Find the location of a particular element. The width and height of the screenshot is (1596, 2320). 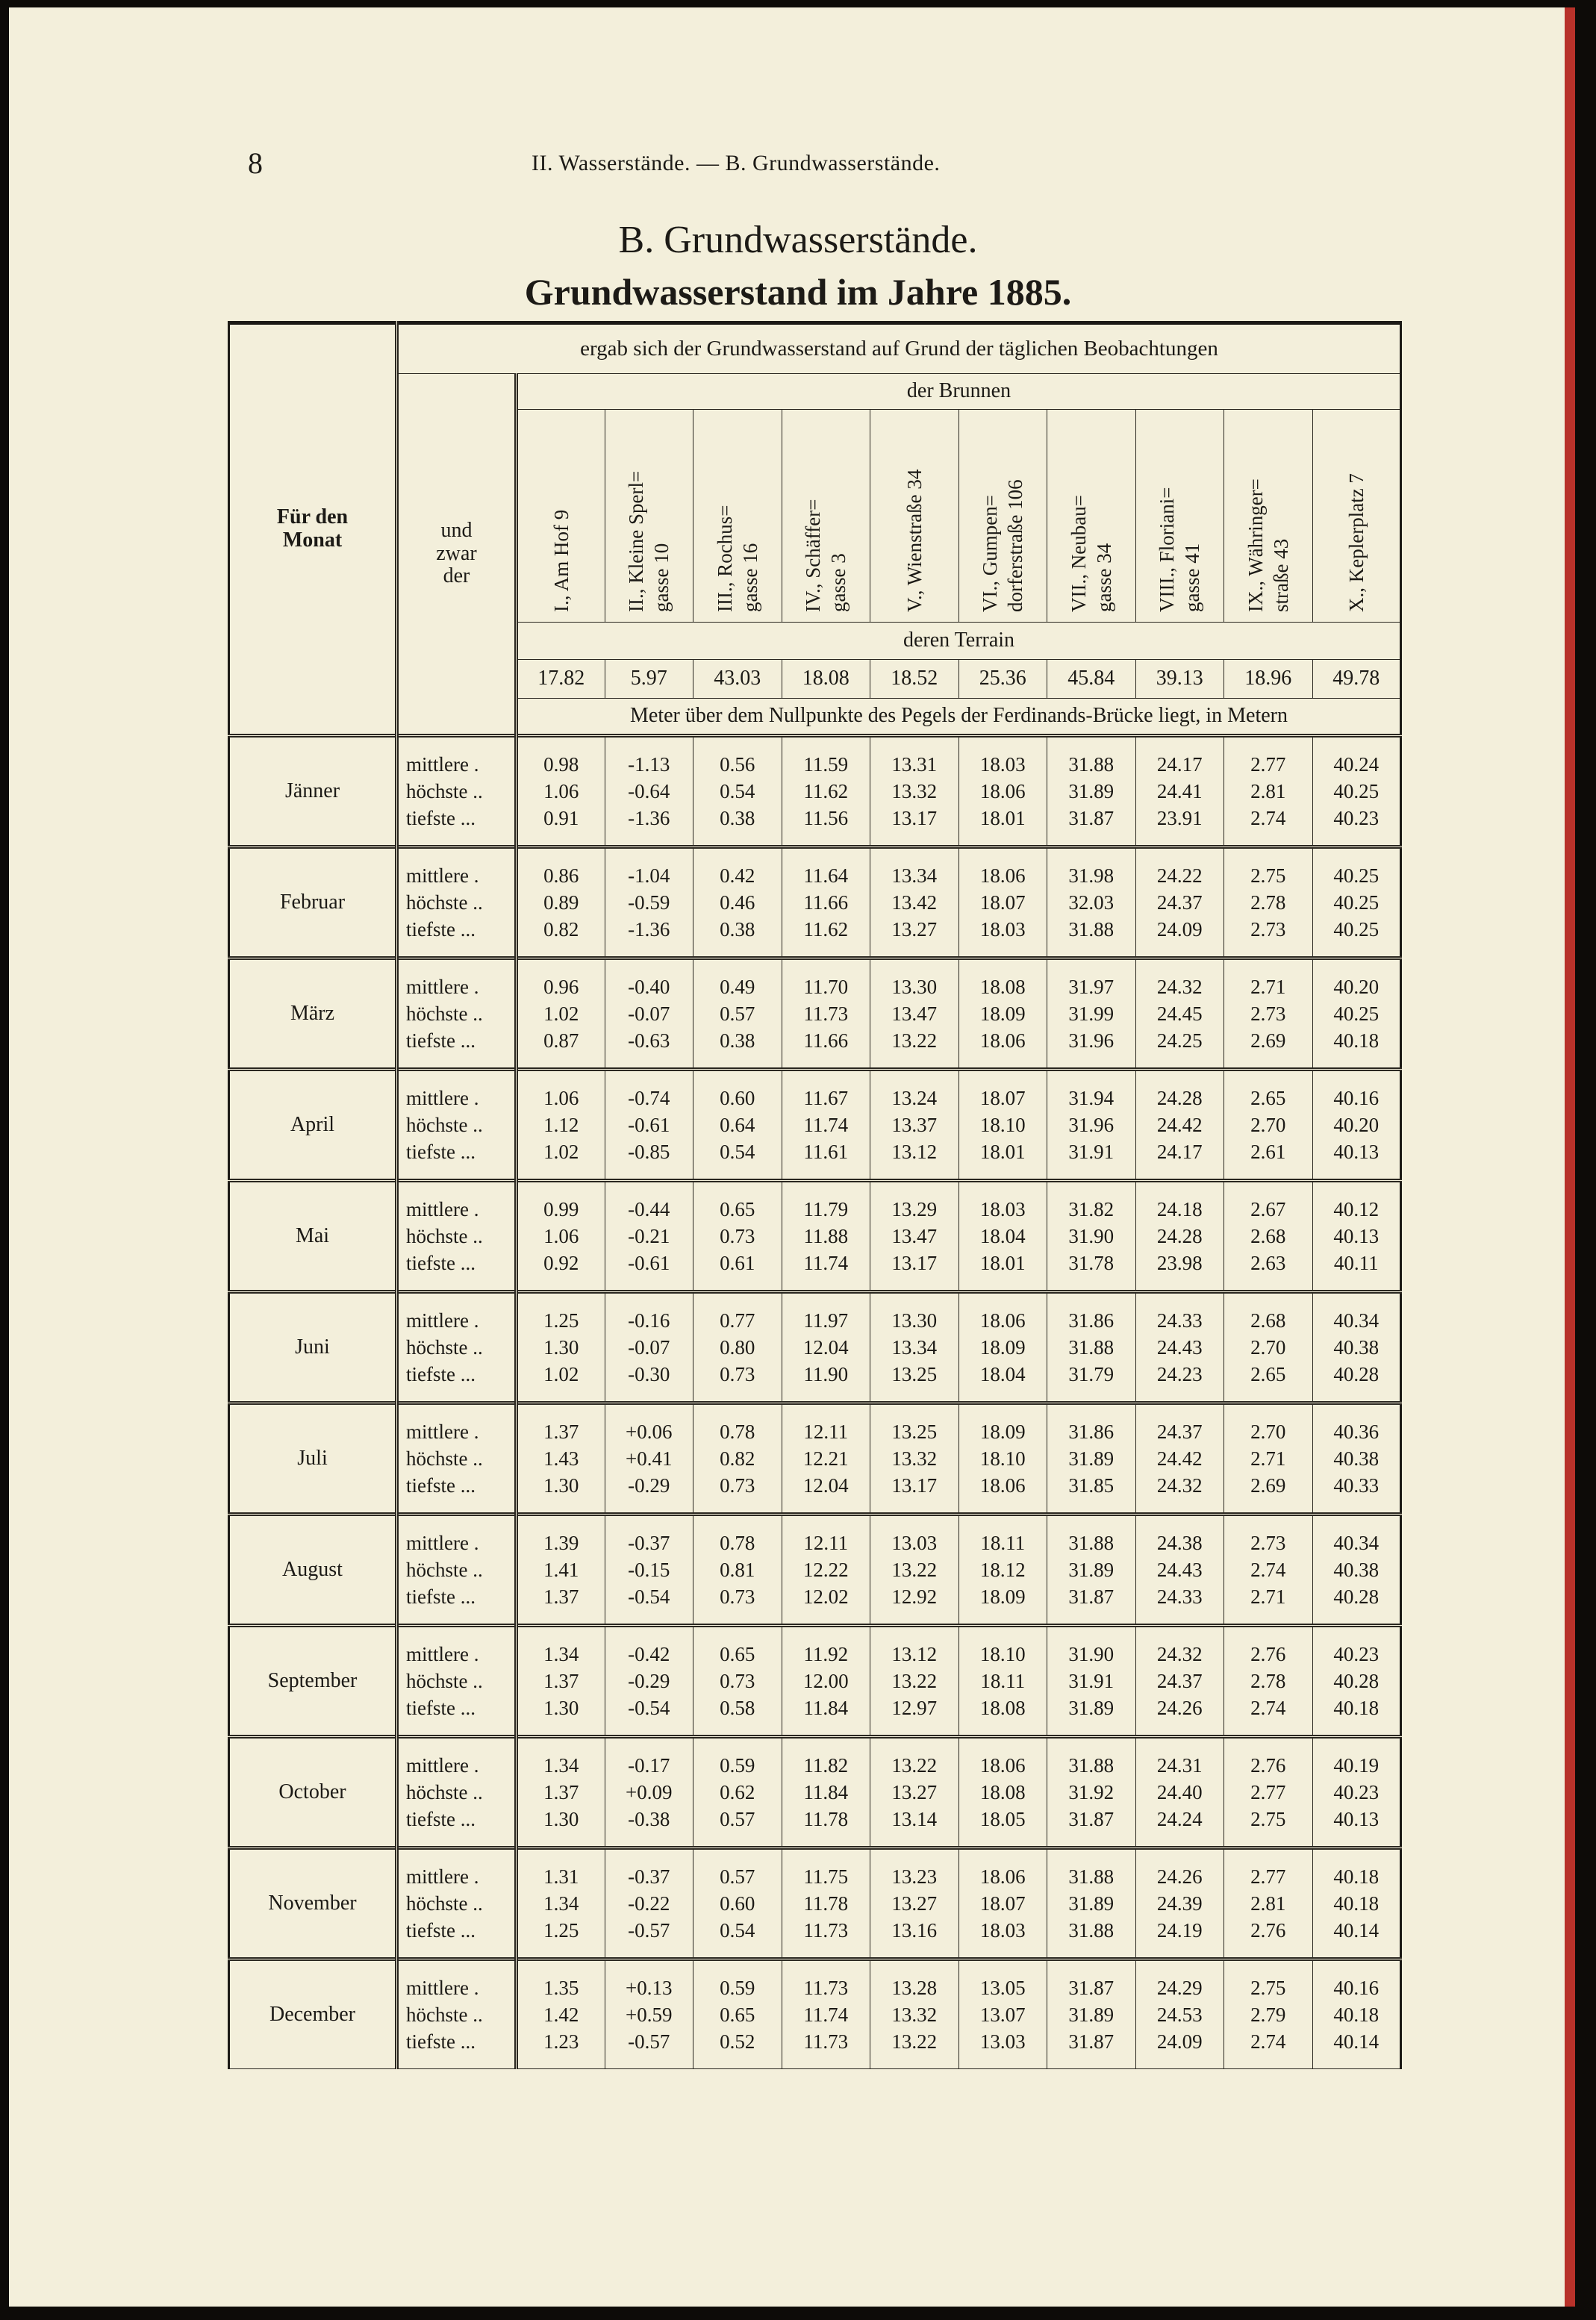

table-value: 18.07 is located at coordinates (1002, 1098).